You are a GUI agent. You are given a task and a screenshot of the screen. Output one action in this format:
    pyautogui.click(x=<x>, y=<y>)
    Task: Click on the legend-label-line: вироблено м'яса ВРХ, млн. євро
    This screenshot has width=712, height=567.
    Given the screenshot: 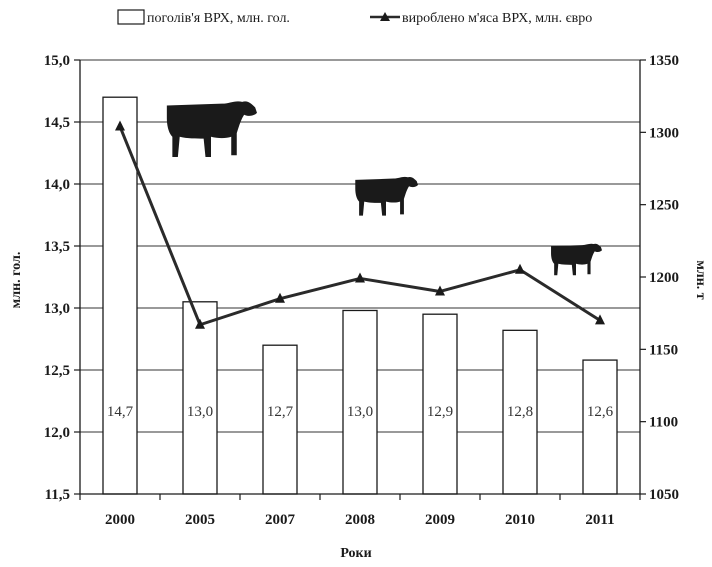 What is the action you would take?
    pyautogui.click(x=497, y=18)
    